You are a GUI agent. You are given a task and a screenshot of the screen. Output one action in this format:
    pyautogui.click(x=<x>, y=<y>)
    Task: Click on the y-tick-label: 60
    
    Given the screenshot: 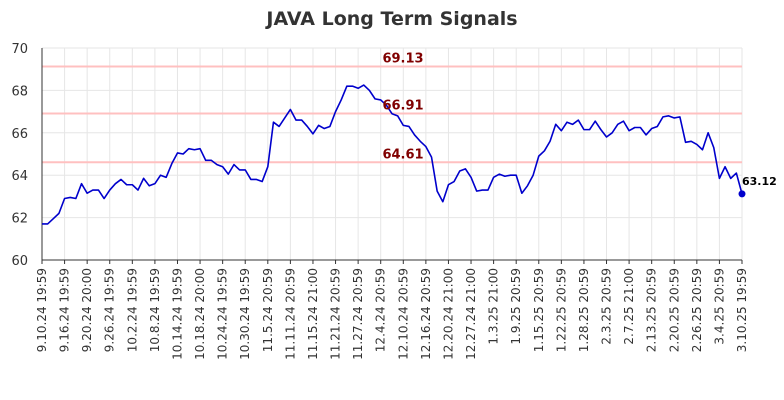 What is the action you would take?
    pyautogui.click(x=19, y=261)
    